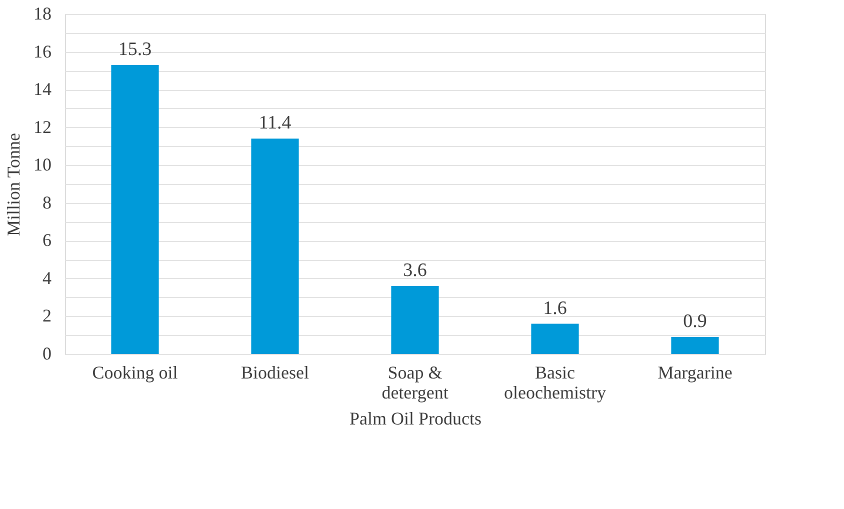 This screenshot has width=844, height=509. What do you see at coordinates (135, 49) in the screenshot?
I see `data-label: 15.3` at bounding box center [135, 49].